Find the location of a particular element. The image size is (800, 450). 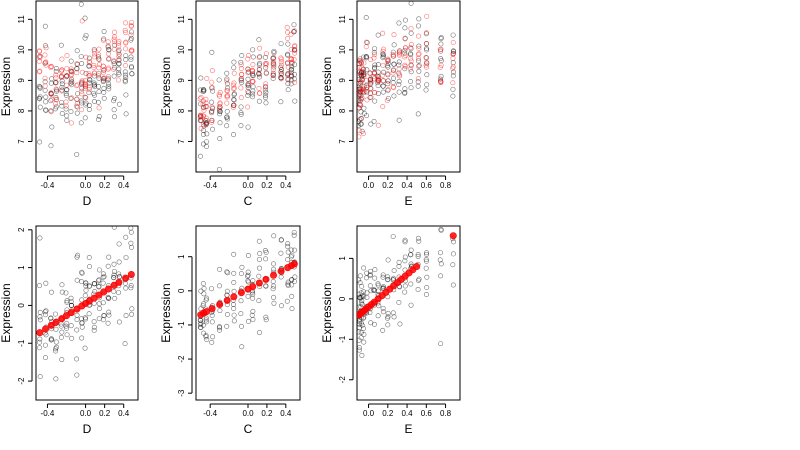

panel-2: -0.4 0.0 0.2 0.4 C 7 8 9 10 11 Expression is located at coordinates (230, 104).